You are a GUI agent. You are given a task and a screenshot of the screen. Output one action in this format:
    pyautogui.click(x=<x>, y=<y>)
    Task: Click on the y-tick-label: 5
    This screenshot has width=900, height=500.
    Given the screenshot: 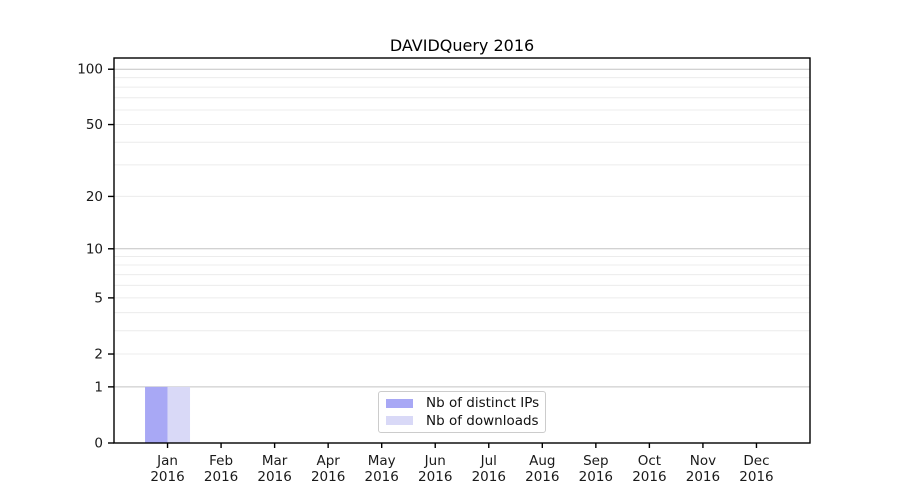 What is the action you would take?
    pyautogui.click(x=98, y=298)
    